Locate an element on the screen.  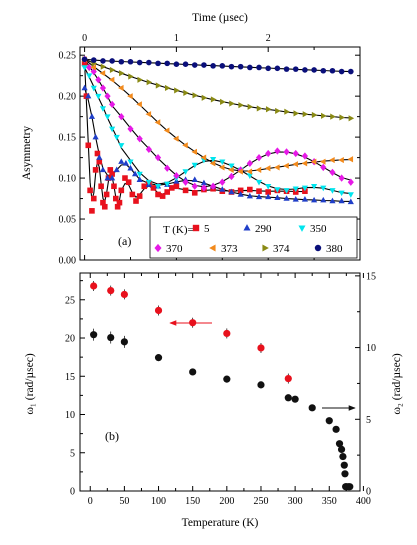
legend-label: 5 is located at coordinates (207, 229).